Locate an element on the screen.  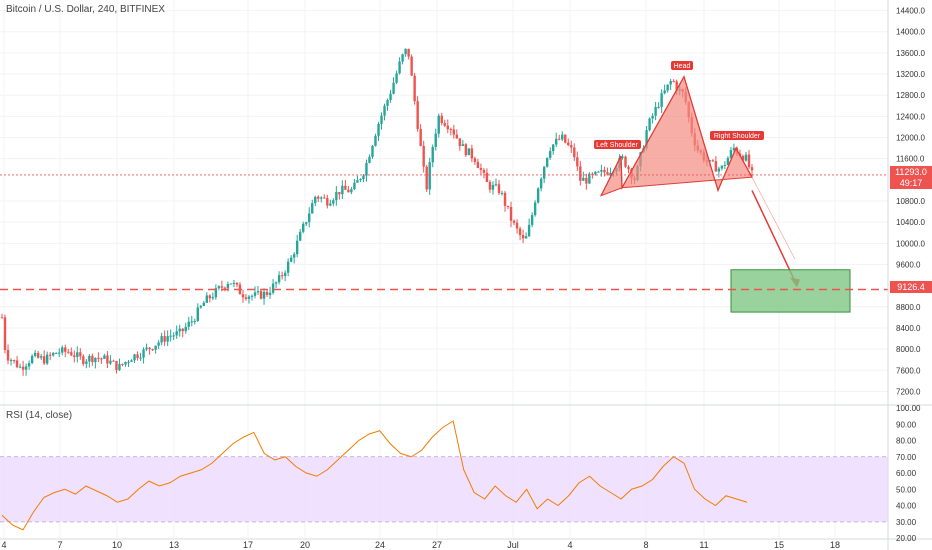
price-tick-label: 7600.0 is located at coordinates (908, 370).